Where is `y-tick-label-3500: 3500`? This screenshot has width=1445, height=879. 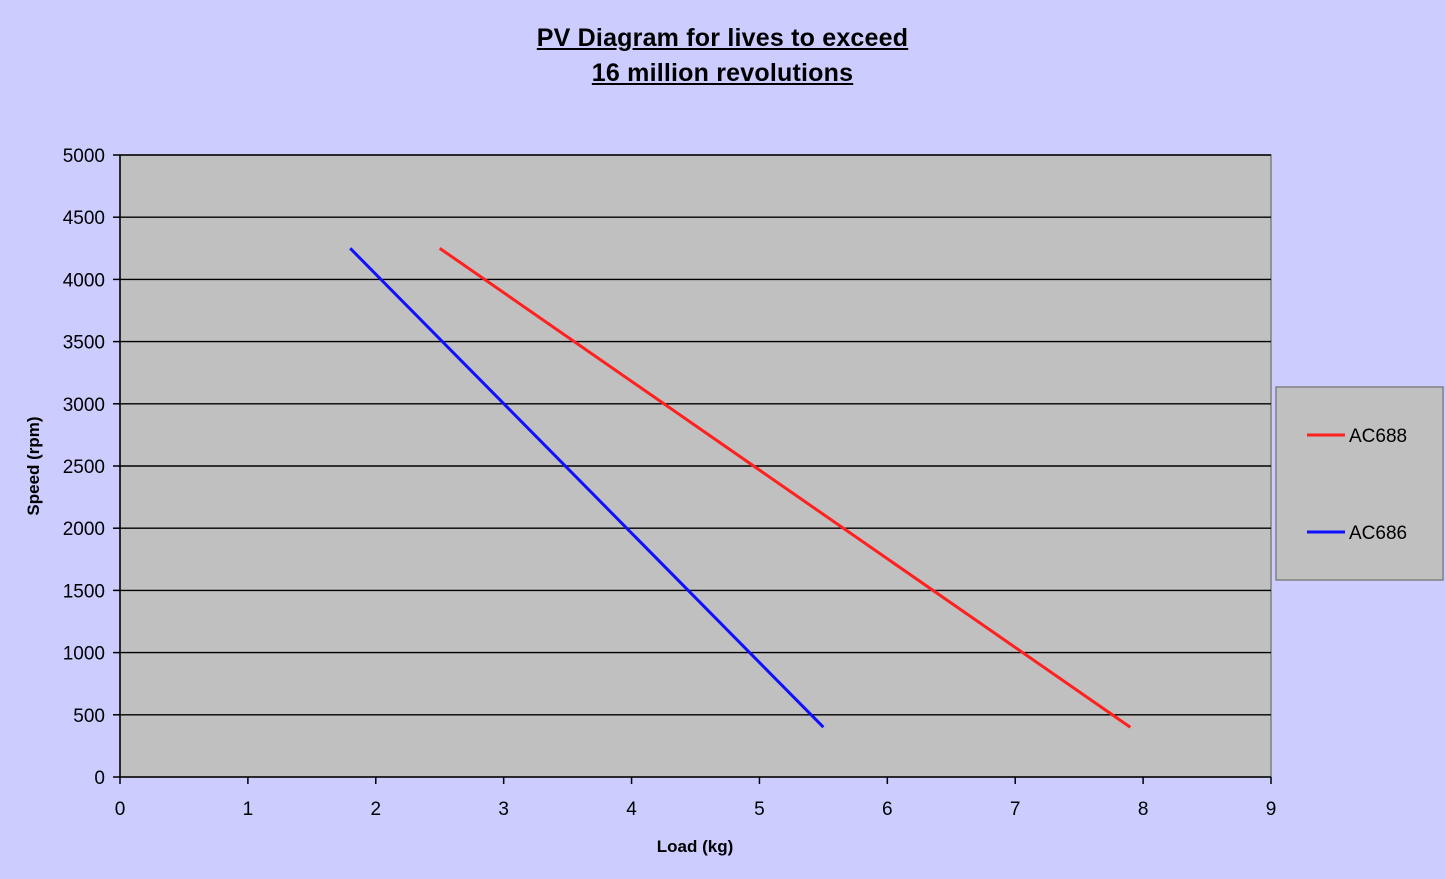
y-tick-label-3500: 3500 is located at coordinates (84, 343).